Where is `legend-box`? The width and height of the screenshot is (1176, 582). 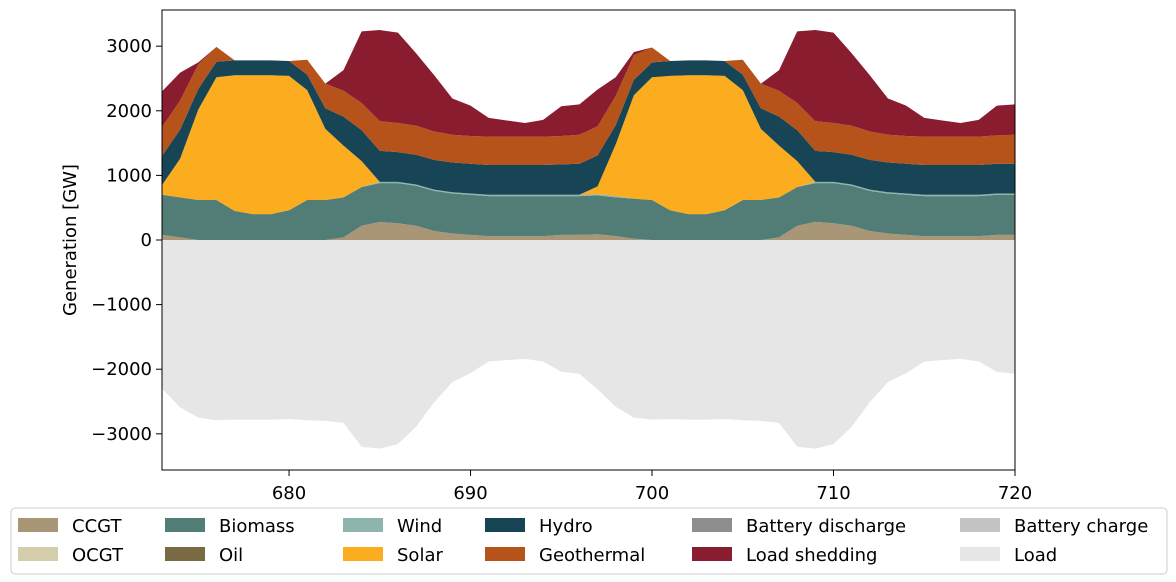 legend-box is located at coordinates (589, 541).